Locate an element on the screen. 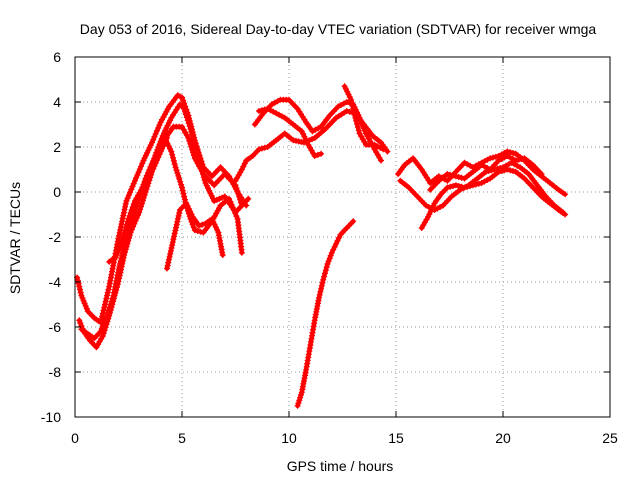 This screenshot has width=640, height=480. series-arc-n is located at coordinates (493, 198).